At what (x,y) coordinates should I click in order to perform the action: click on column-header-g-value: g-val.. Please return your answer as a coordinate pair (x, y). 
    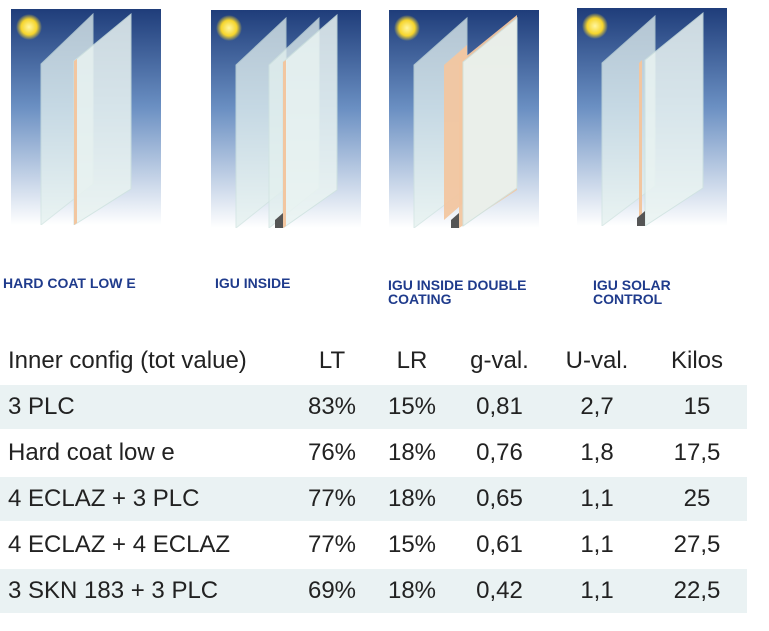
    Looking at the image, I should click on (499, 361).